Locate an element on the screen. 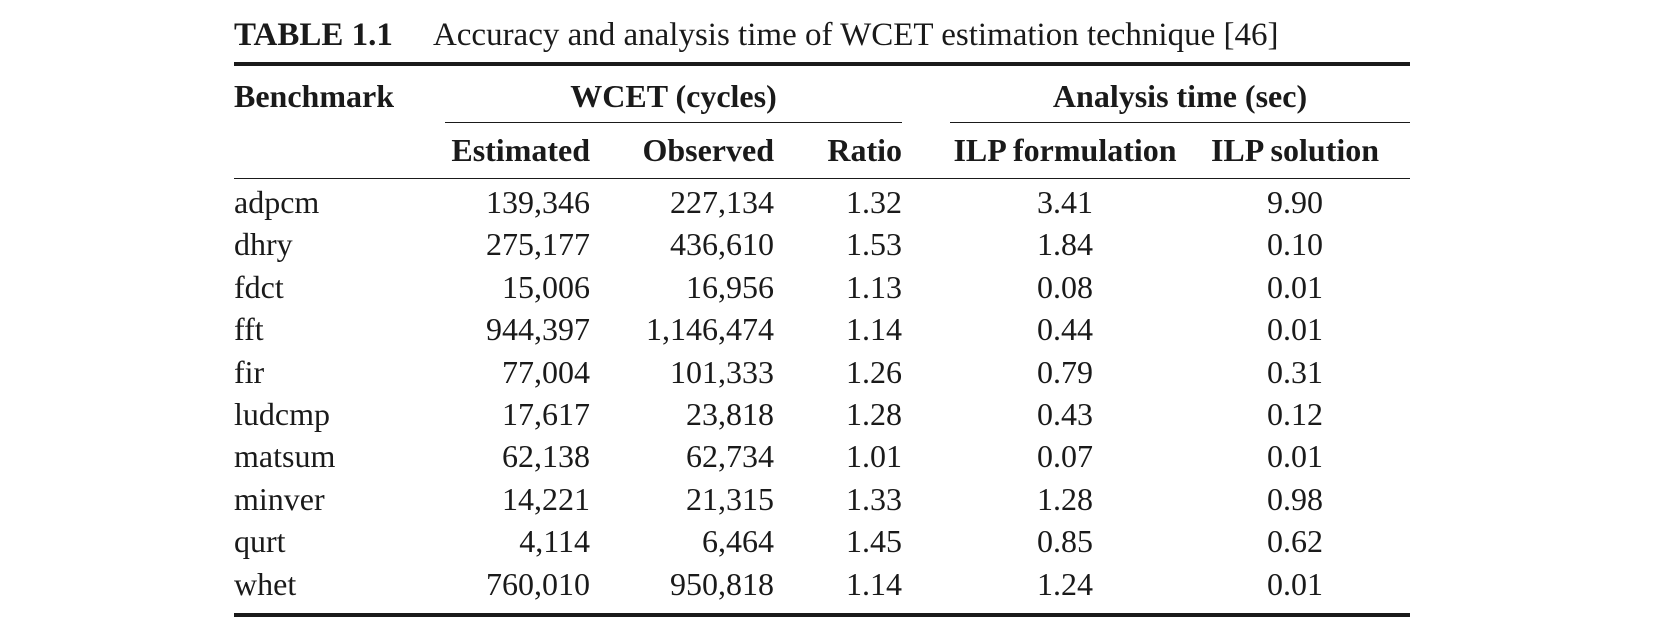  table-row: adpcm 139,346 227,134 1.32 3.41 9.90 is located at coordinates (822, 201).